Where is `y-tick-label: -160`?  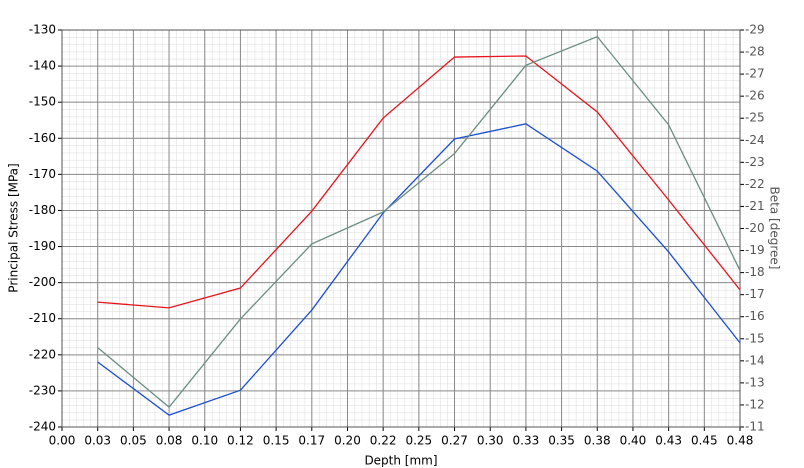 y-tick-label: -160 is located at coordinates (42, 138).